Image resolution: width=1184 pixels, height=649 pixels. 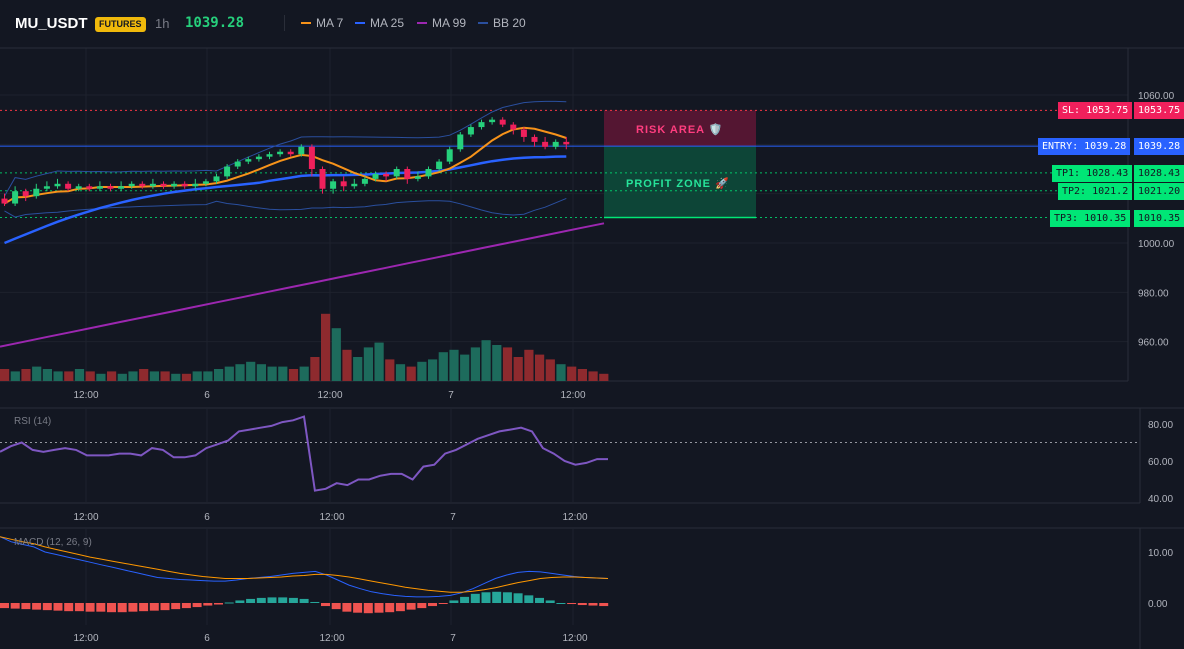 I want to click on profit-zone-box, so click(x=680, y=182).